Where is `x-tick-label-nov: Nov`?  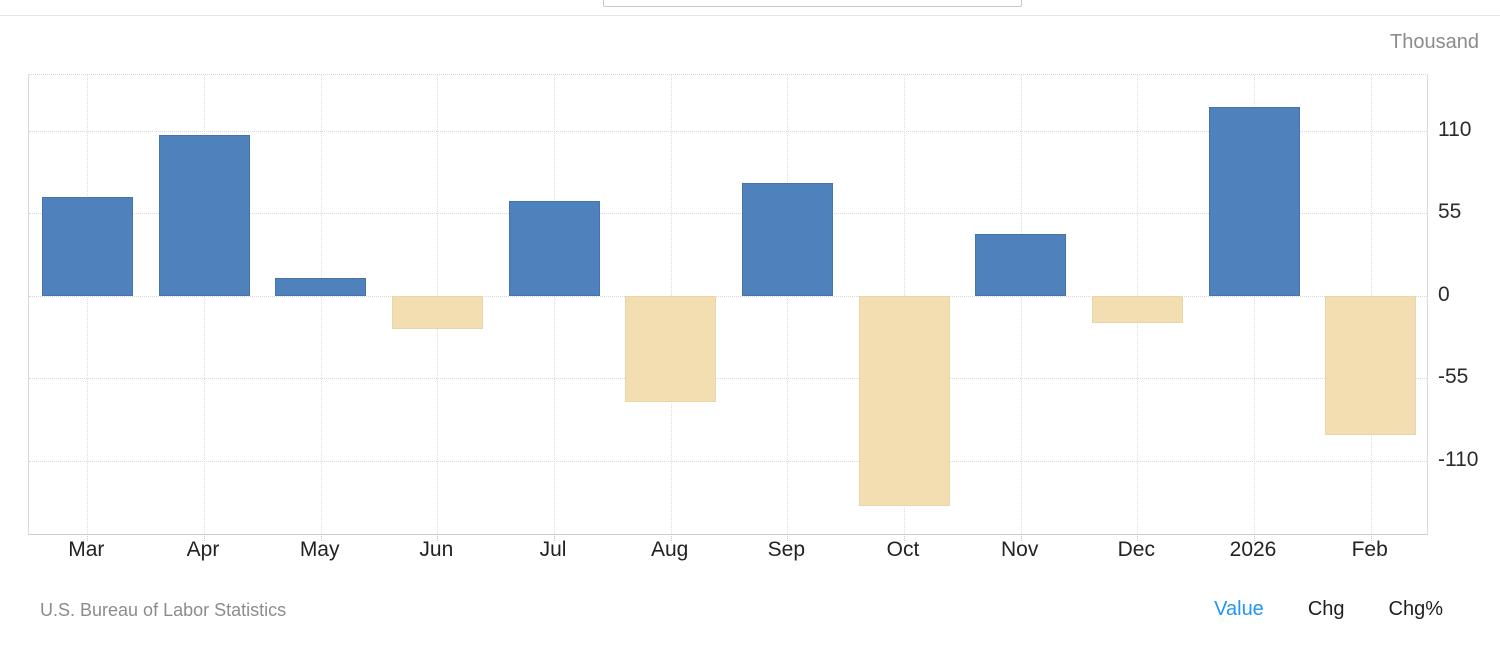 x-tick-label-nov: Nov is located at coordinates (1019, 549).